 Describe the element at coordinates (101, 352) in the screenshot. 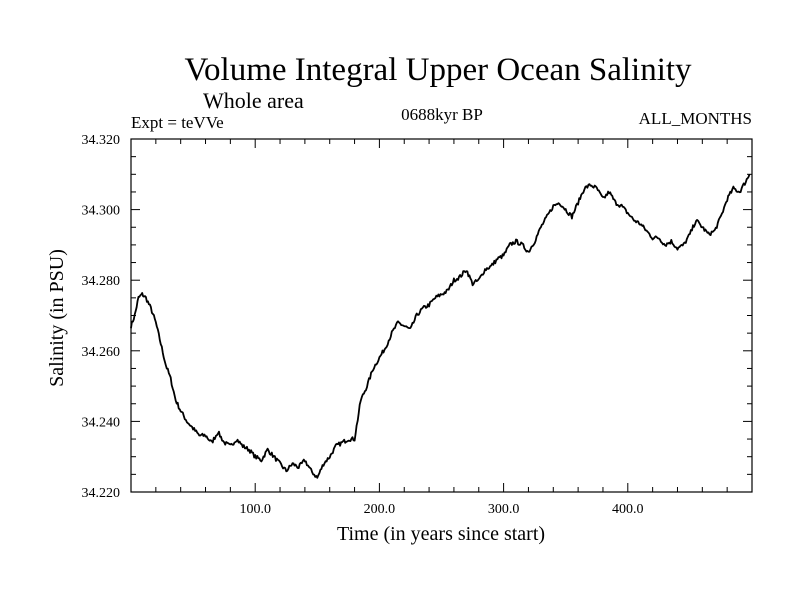

I see `y-tick-label: 34.260` at that location.